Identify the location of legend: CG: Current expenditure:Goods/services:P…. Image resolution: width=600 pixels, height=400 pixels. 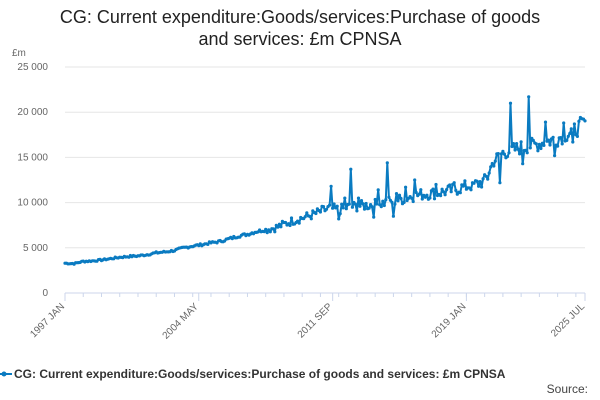
(300, 374).